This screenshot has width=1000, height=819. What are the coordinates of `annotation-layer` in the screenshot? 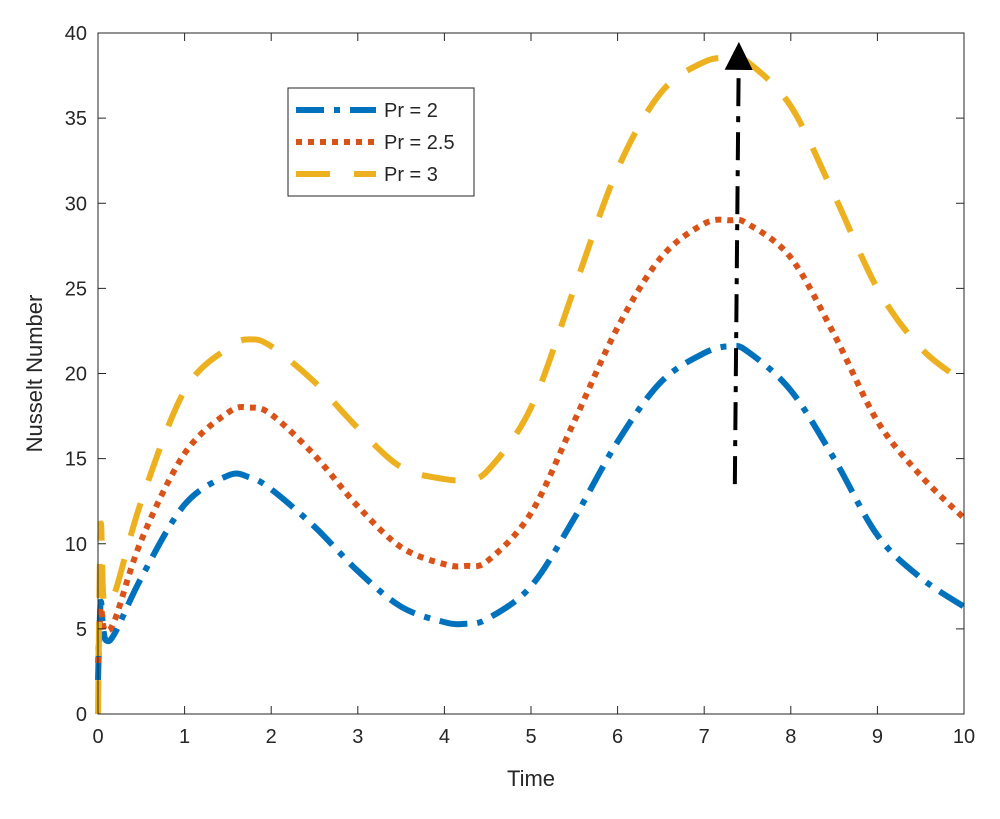 It's located at (738, 263).